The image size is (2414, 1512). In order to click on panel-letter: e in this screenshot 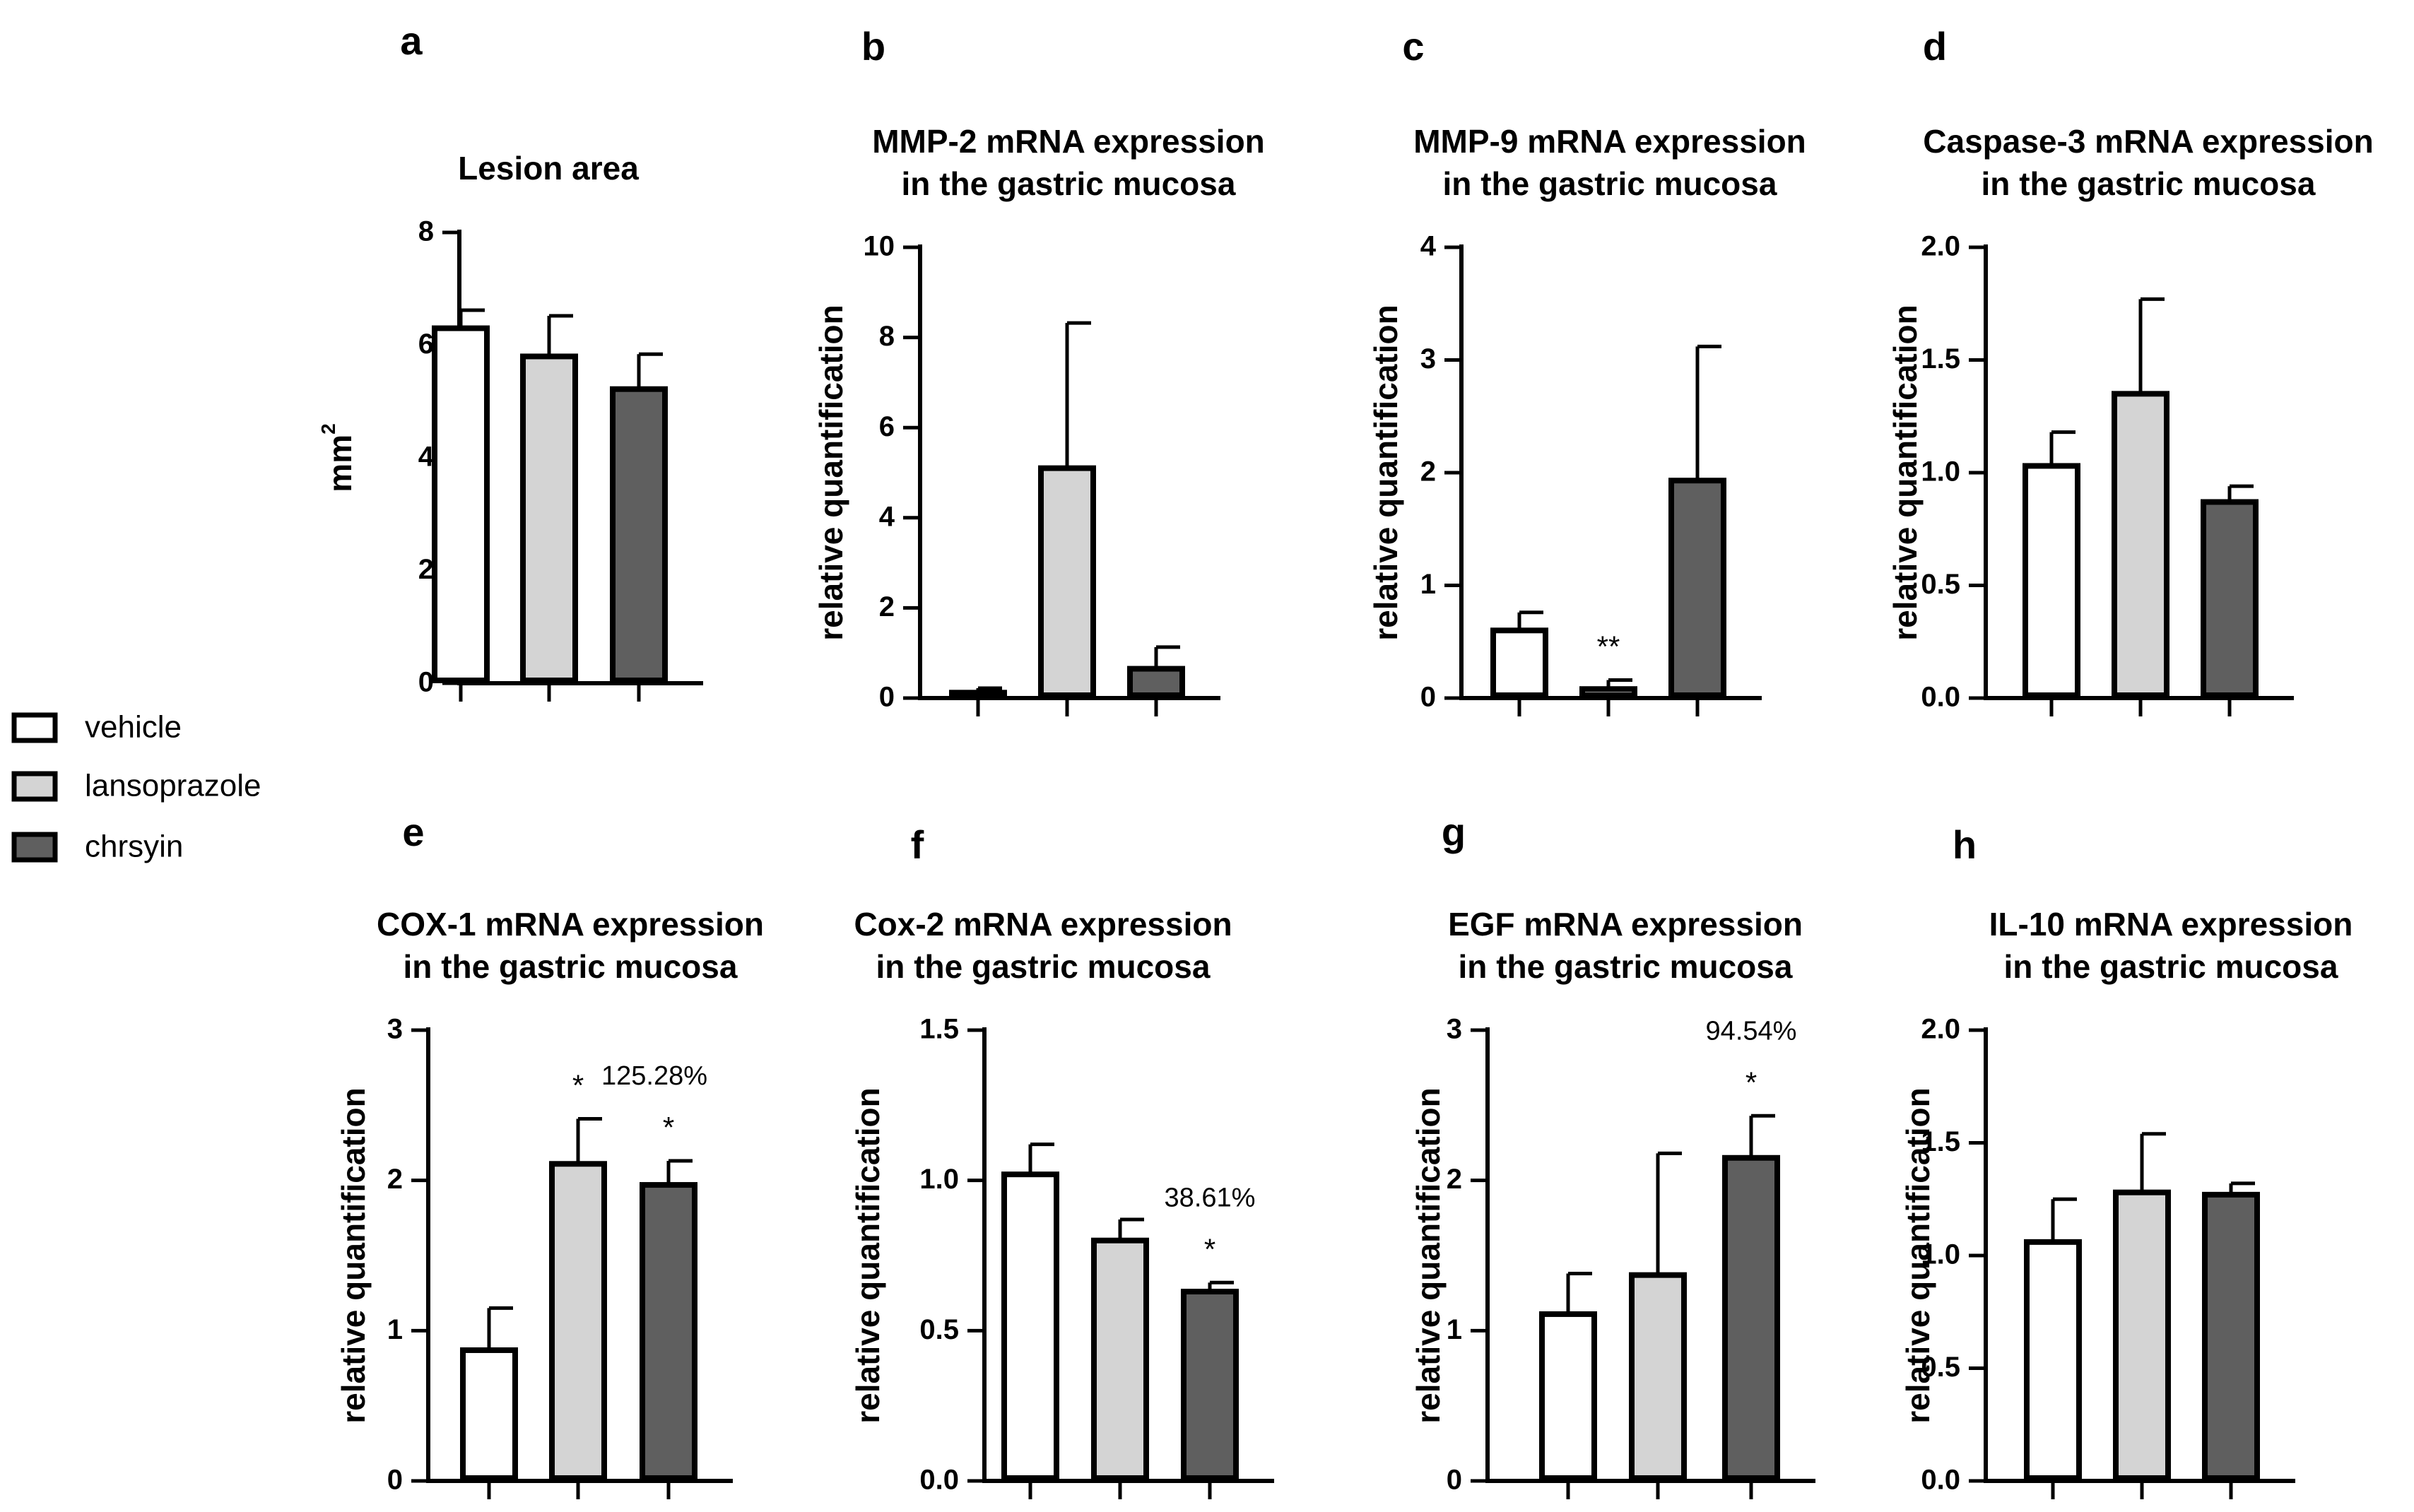, I will do `click(413, 832)`.